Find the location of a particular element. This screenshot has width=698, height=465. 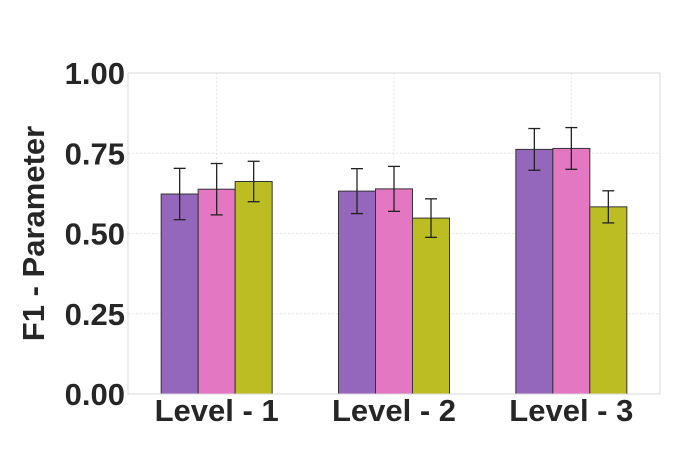

y-tick-labels: 0.00 0.25 0.50 0.75 1.00 is located at coordinates (95, 234).